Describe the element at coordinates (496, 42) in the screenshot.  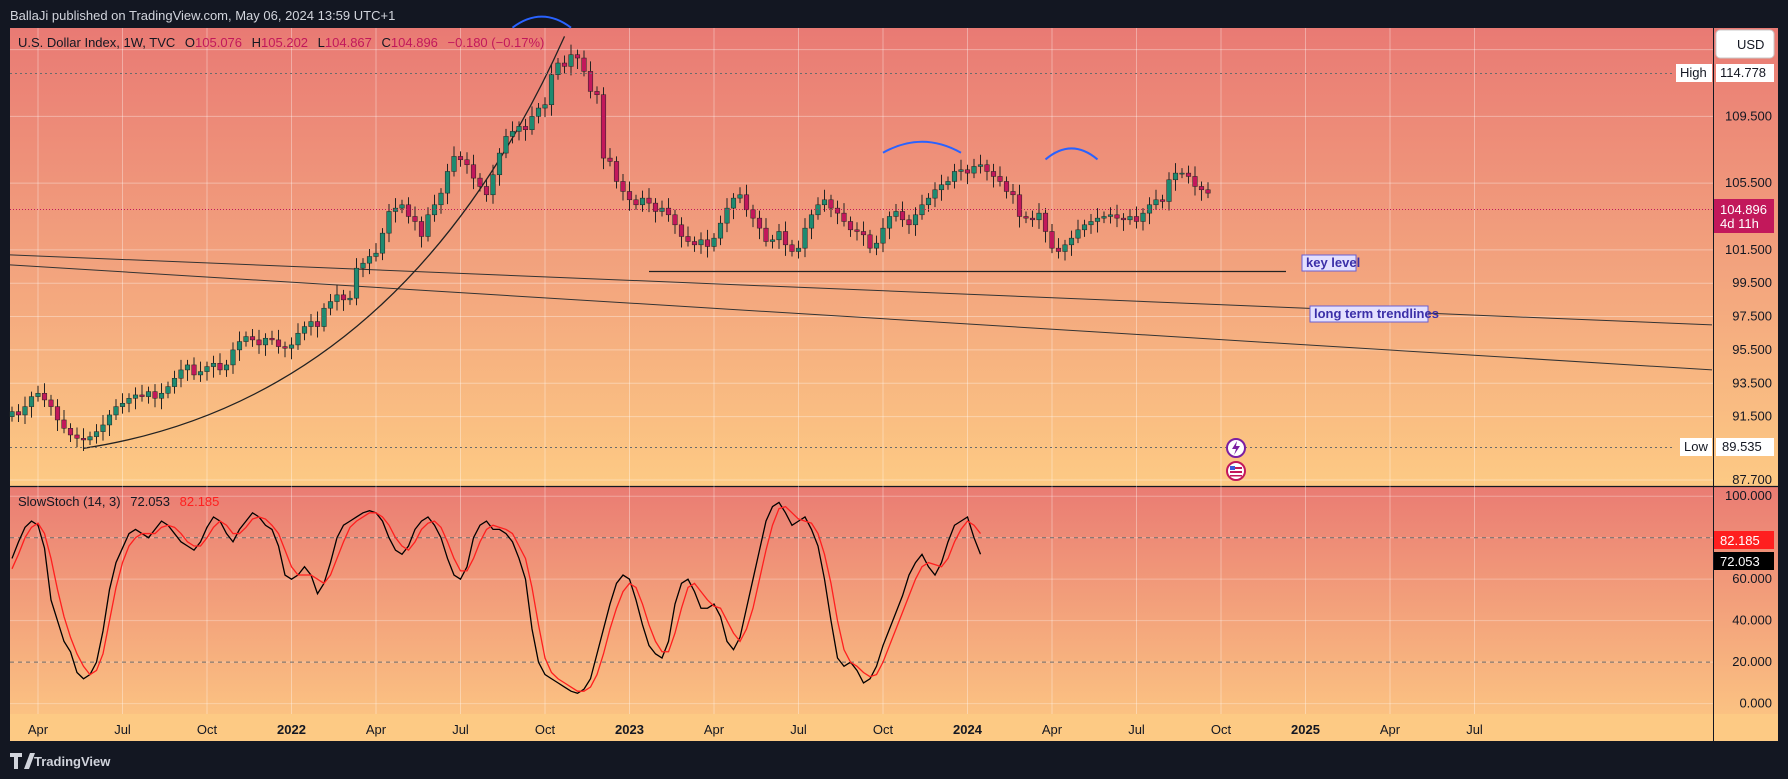
I see `change-value: −0.180 (−0.17%)` at that location.